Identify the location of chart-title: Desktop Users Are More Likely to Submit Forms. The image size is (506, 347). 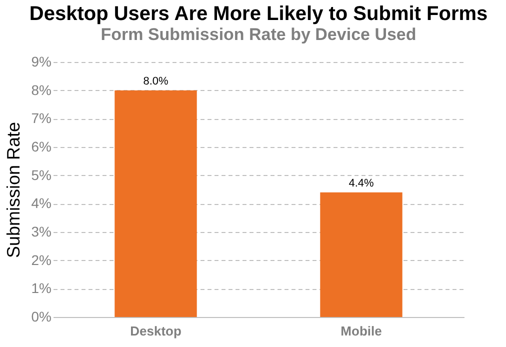
(258, 14).